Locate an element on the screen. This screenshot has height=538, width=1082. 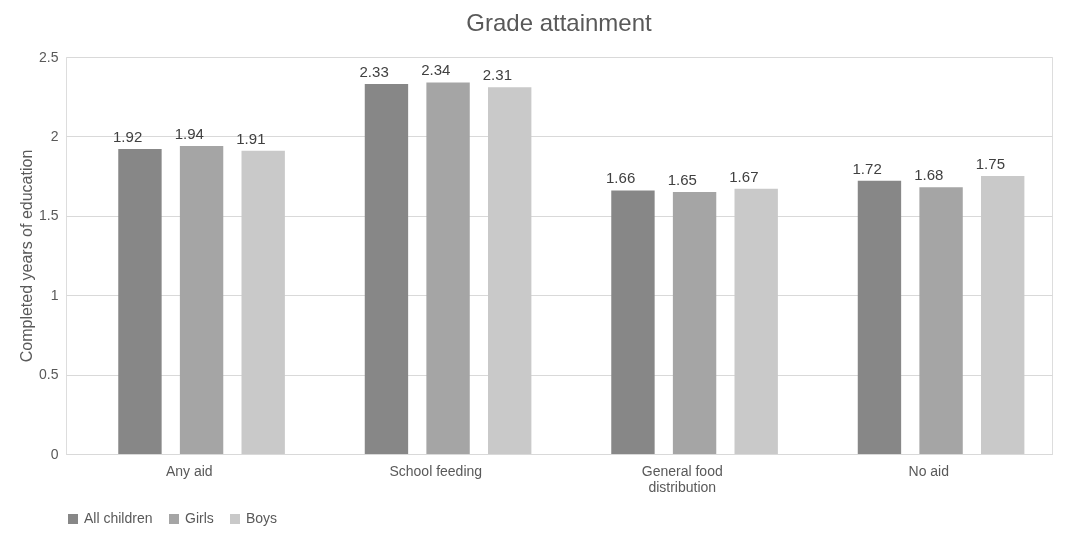
legend-label: All children is located at coordinates (118, 518).